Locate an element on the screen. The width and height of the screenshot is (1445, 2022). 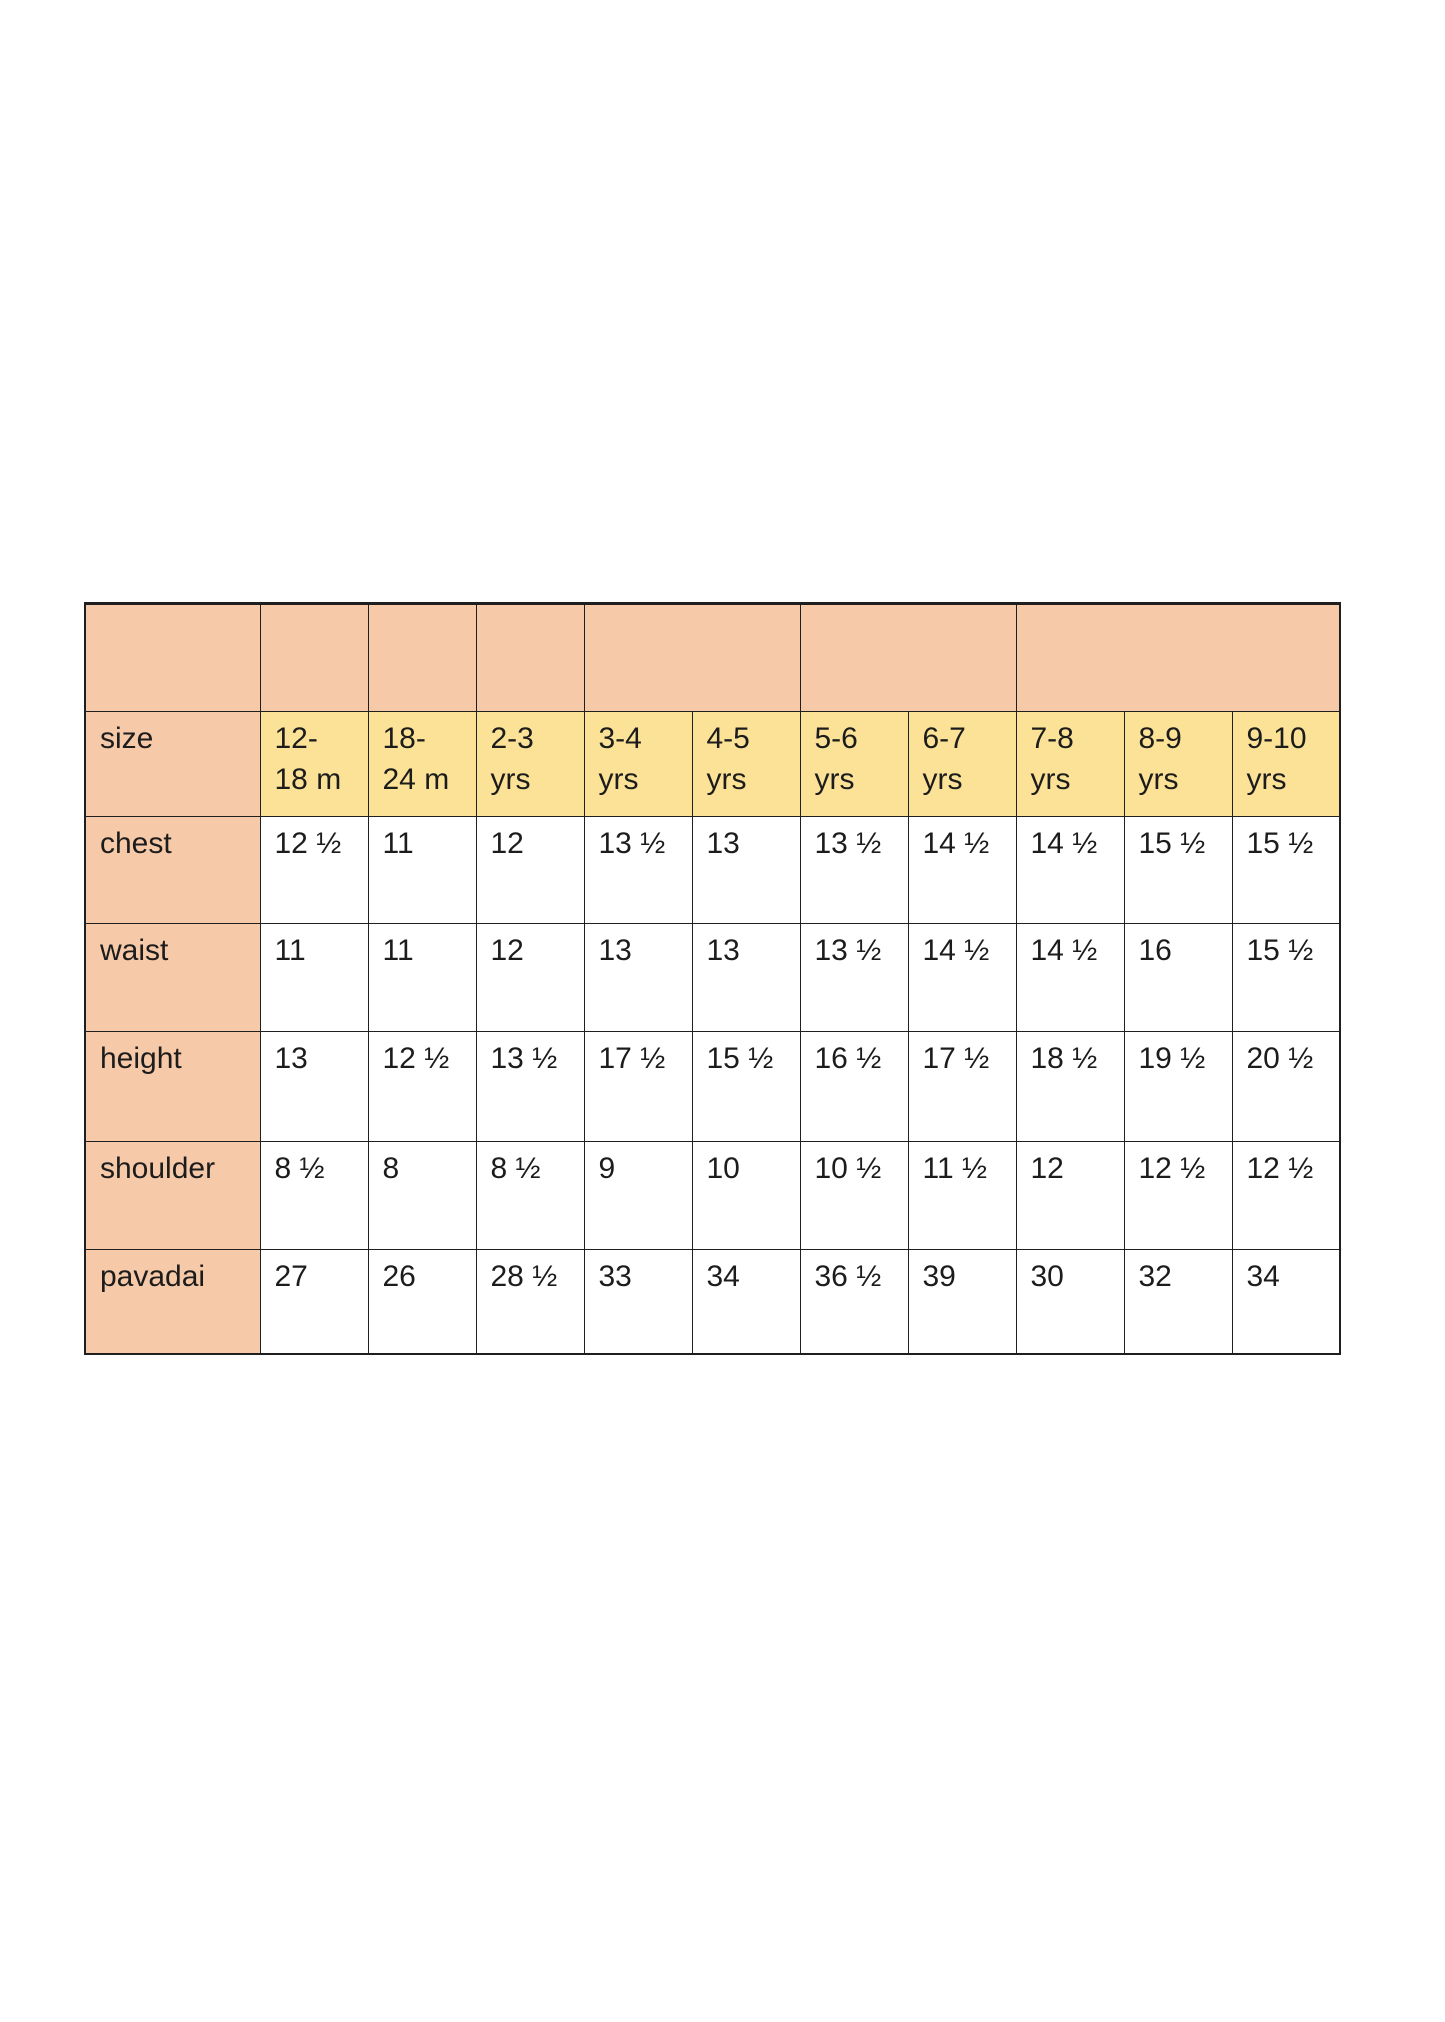
size-col-header-6-7yrs: 6-7 yrs is located at coordinates (962, 764).